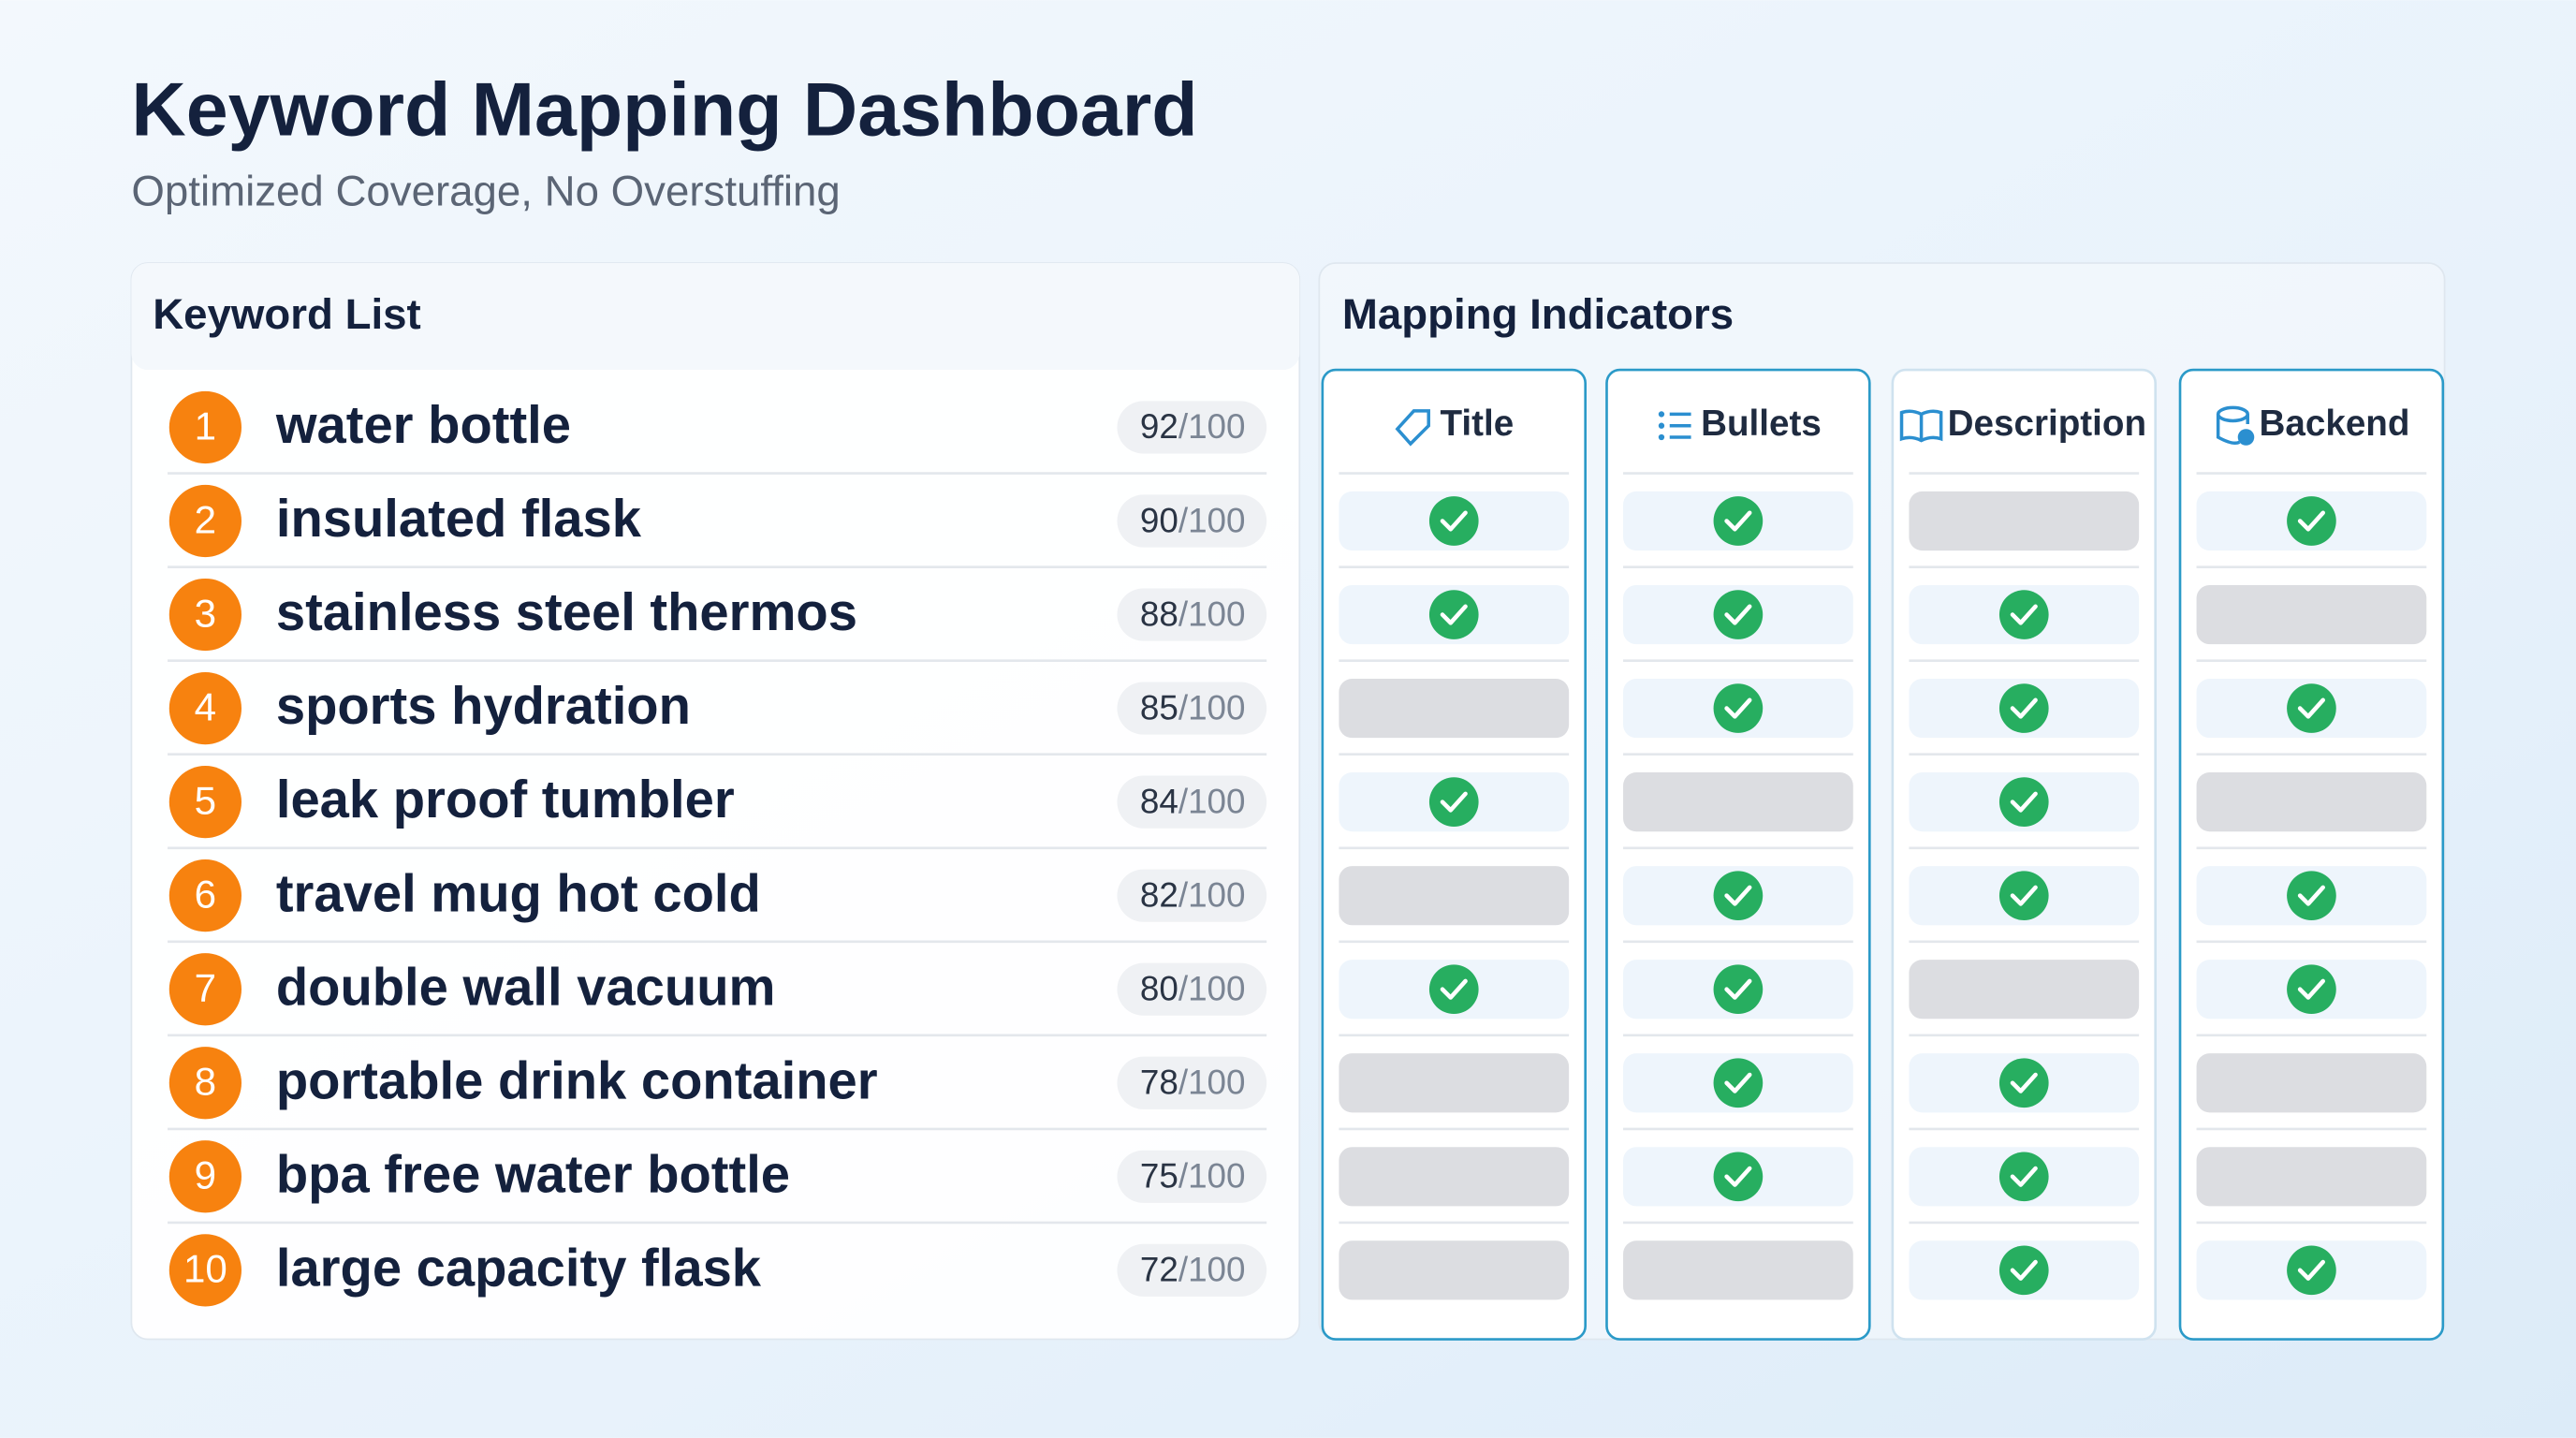 This screenshot has width=2576, height=1438. I want to click on page-title: Keyword Mapping Dashboard, so click(664, 109).